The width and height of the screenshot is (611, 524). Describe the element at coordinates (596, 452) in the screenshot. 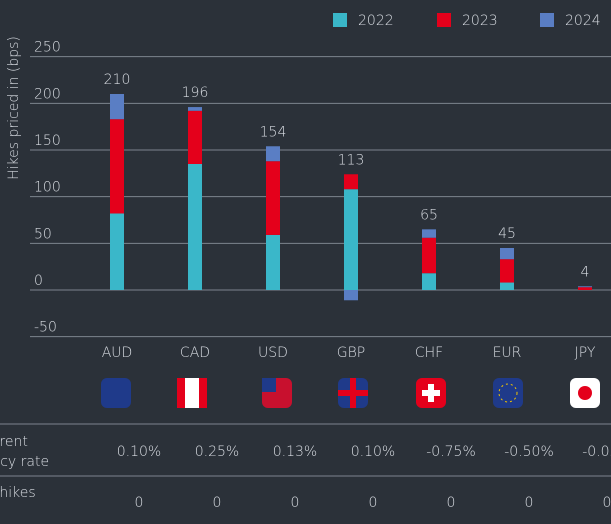

I see `table-cell: -0.05%` at that location.